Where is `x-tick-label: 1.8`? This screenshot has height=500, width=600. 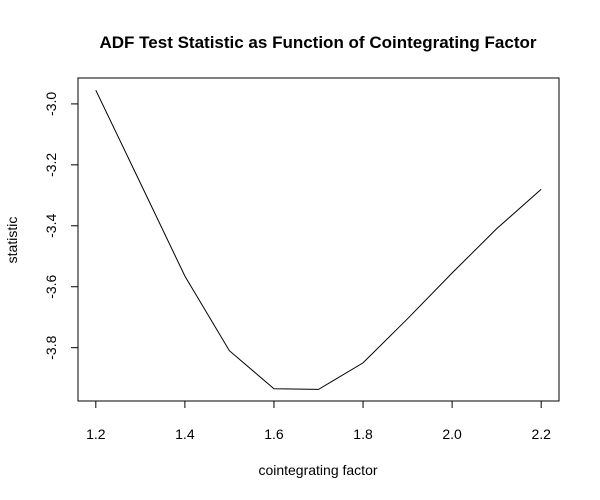
x-tick-label: 1.8 is located at coordinates (363, 434).